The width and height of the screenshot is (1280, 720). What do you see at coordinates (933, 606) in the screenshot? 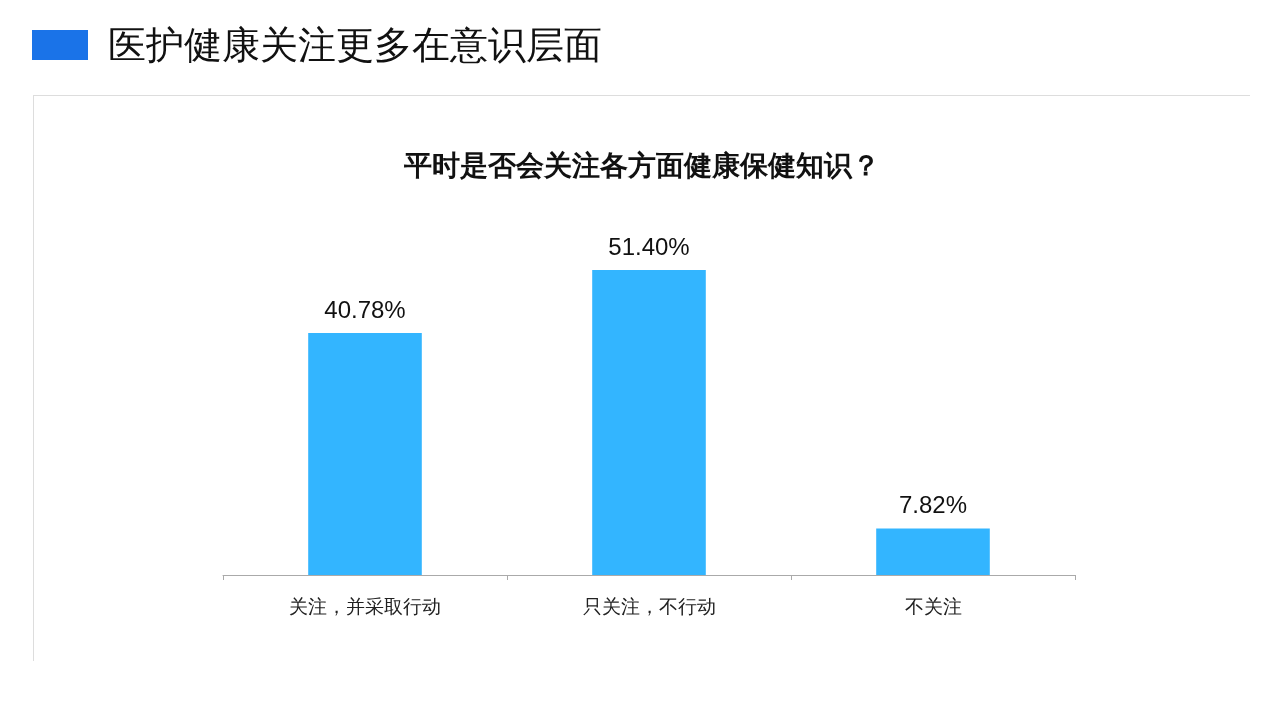
I see `x-tick-label: 不关注` at bounding box center [933, 606].